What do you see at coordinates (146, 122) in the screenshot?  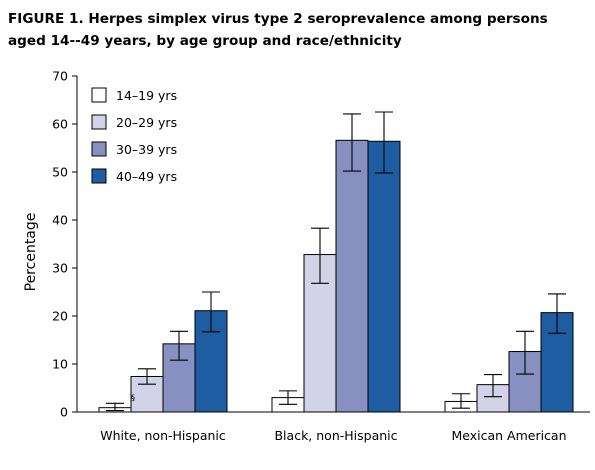 I see `legend-label: 20–29 yrs` at bounding box center [146, 122].